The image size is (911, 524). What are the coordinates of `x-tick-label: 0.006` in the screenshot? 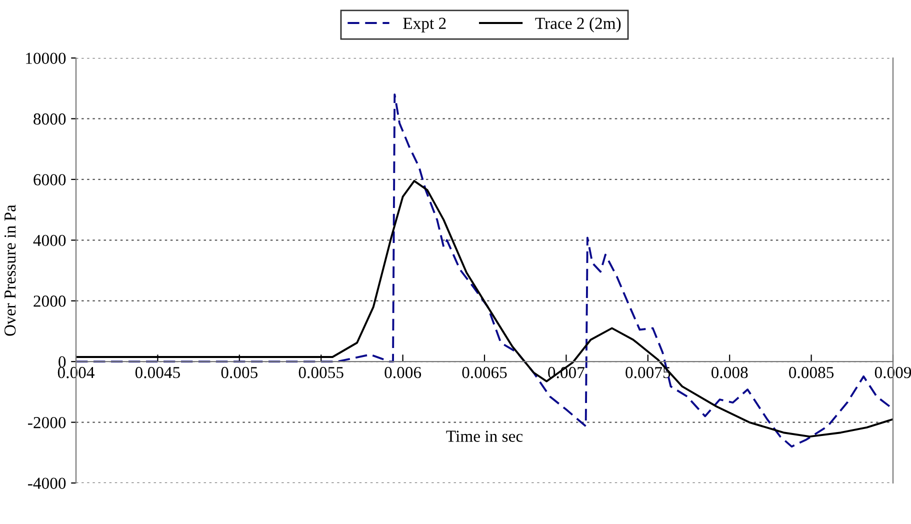 It's located at (403, 372).